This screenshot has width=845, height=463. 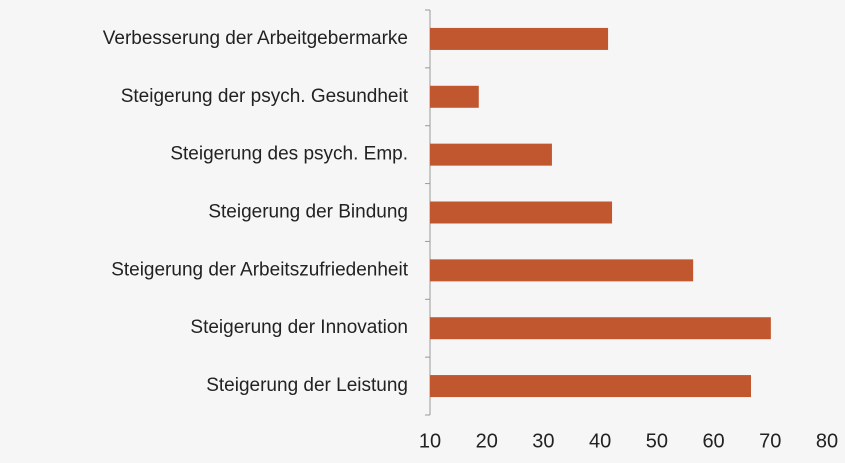 I want to click on y-tick-label: Steigerung der Arbeitszufriedenheit, so click(x=260, y=269).